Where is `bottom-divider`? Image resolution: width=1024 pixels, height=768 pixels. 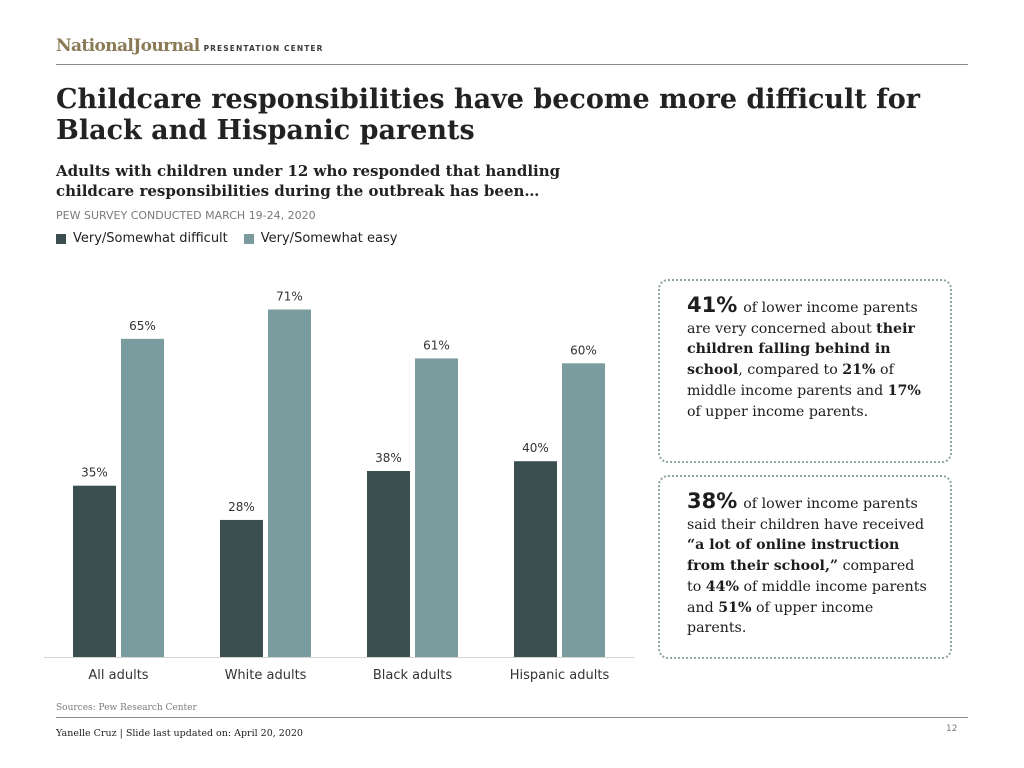
bottom-divider is located at coordinates (512, 717).